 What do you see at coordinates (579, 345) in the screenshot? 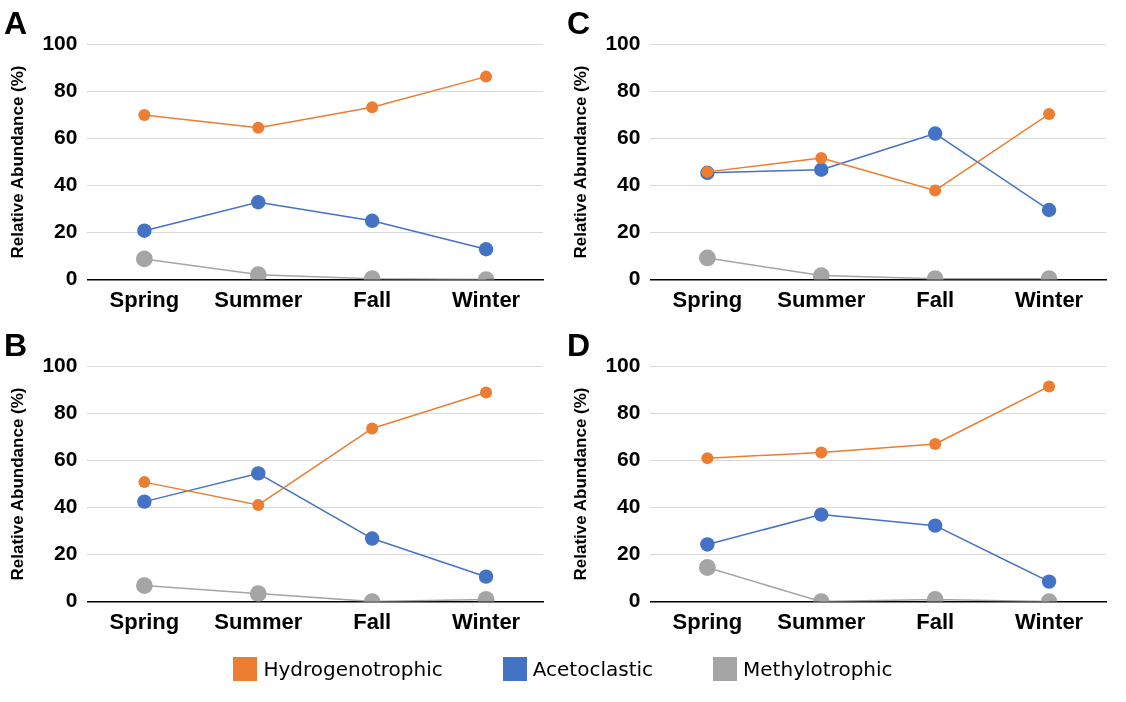
I see `chart-title: D` at bounding box center [579, 345].